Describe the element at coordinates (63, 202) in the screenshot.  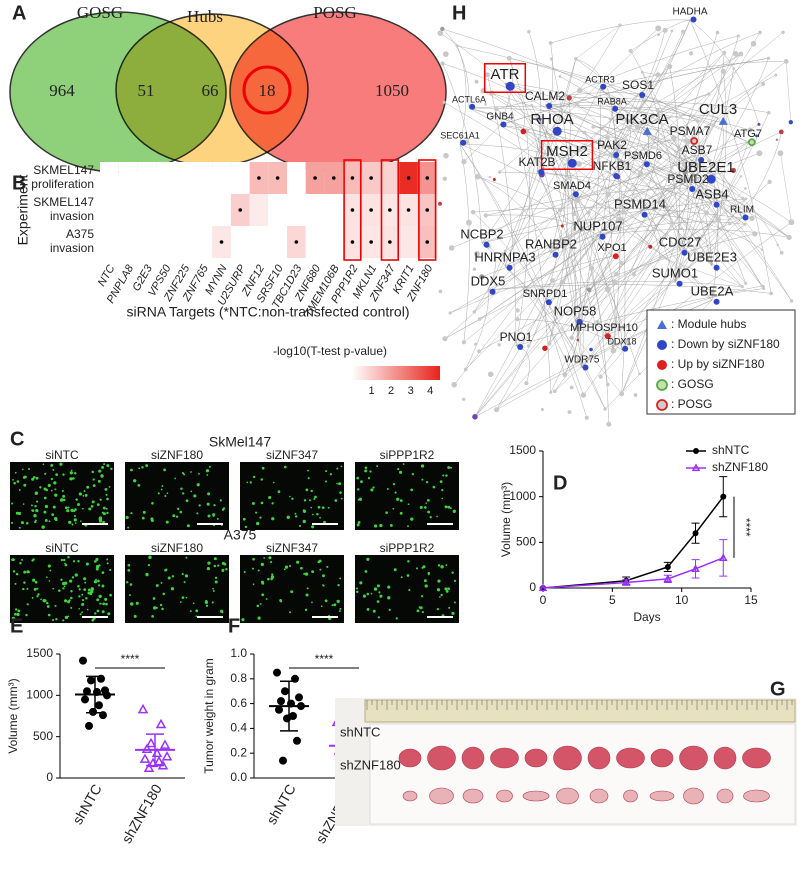
I see `row-label: SKMEL147` at that location.